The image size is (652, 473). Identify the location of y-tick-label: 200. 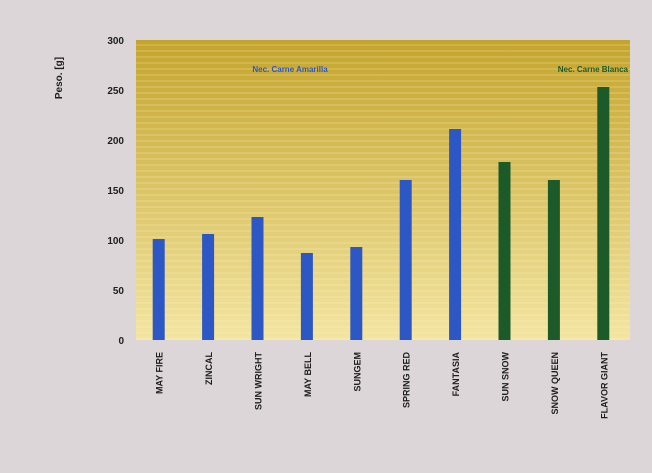
(115, 141).